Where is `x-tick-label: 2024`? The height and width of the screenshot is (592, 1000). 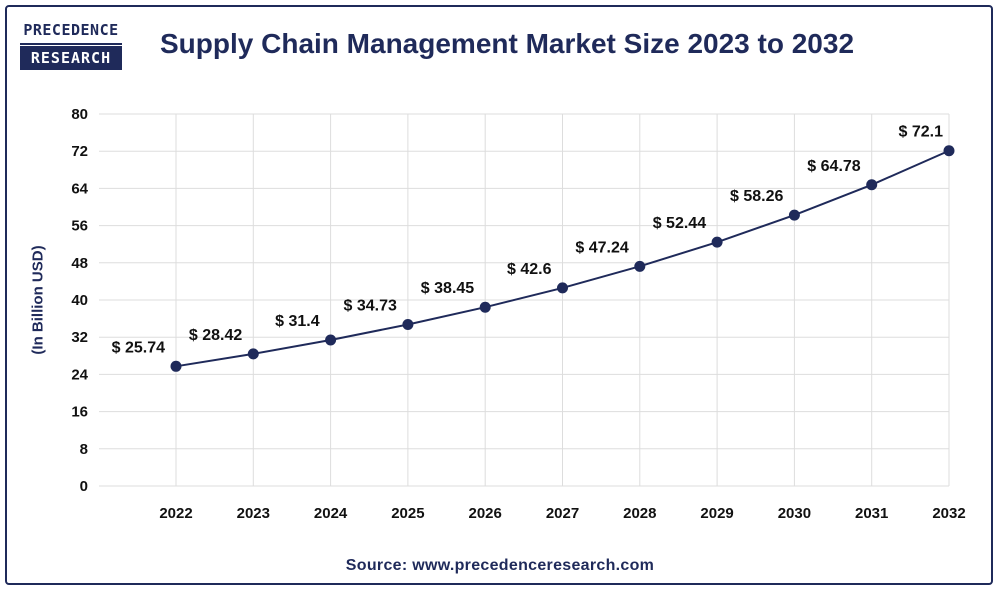
x-tick-label: 2024 is located at coordinates (331, 513).